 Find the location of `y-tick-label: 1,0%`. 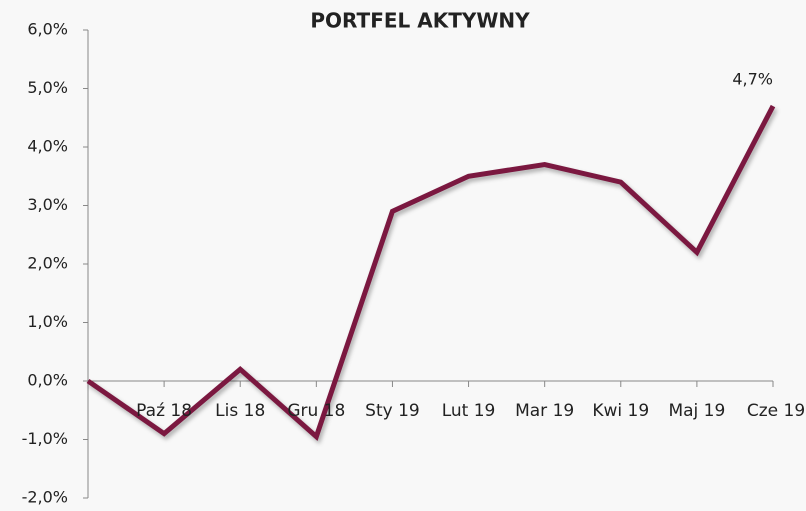

y-tick-label: 1,0% is located at coordinates (47, 321).